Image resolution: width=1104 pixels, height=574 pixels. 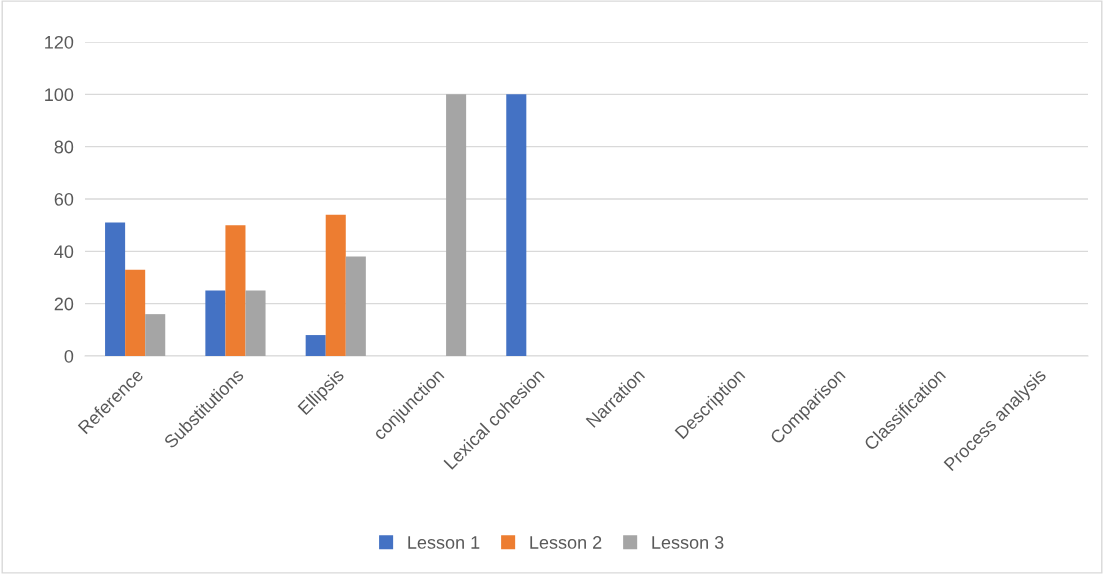 I want to click on y-tick-label: 60, so click(x=64, y=199).